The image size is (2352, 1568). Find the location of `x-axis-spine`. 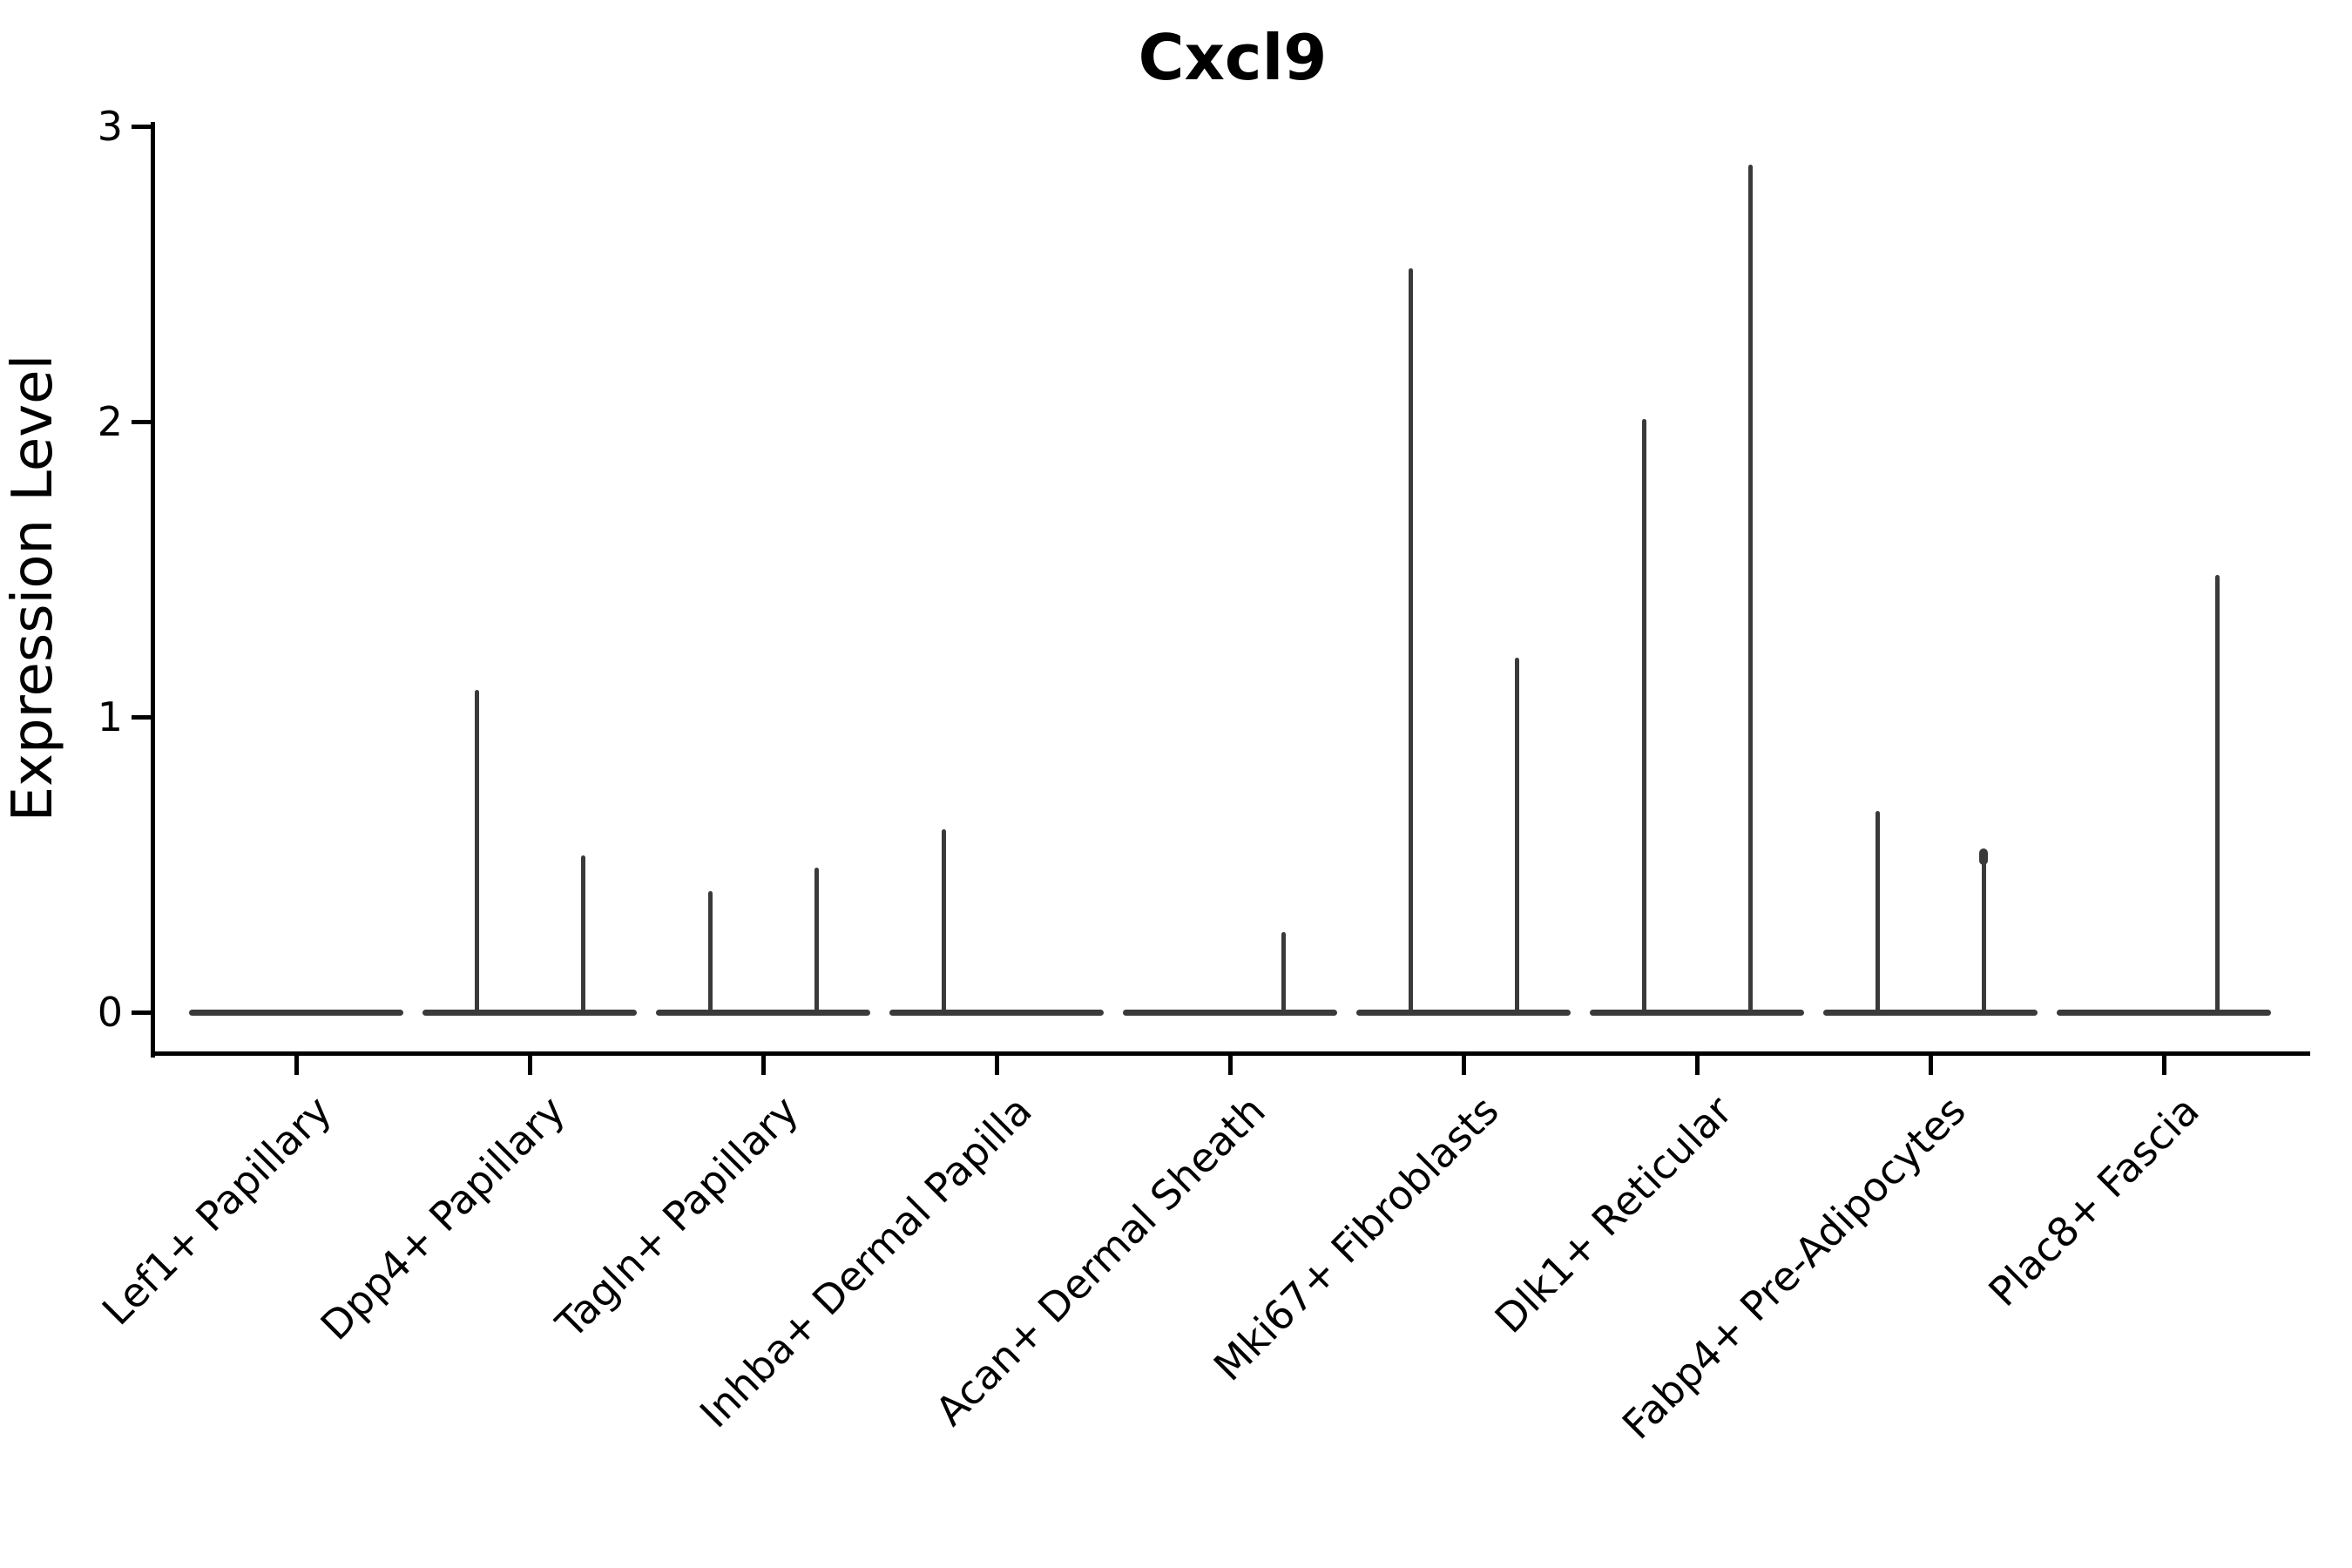

x-axis-spine is located at coordinates (1231, 1054).